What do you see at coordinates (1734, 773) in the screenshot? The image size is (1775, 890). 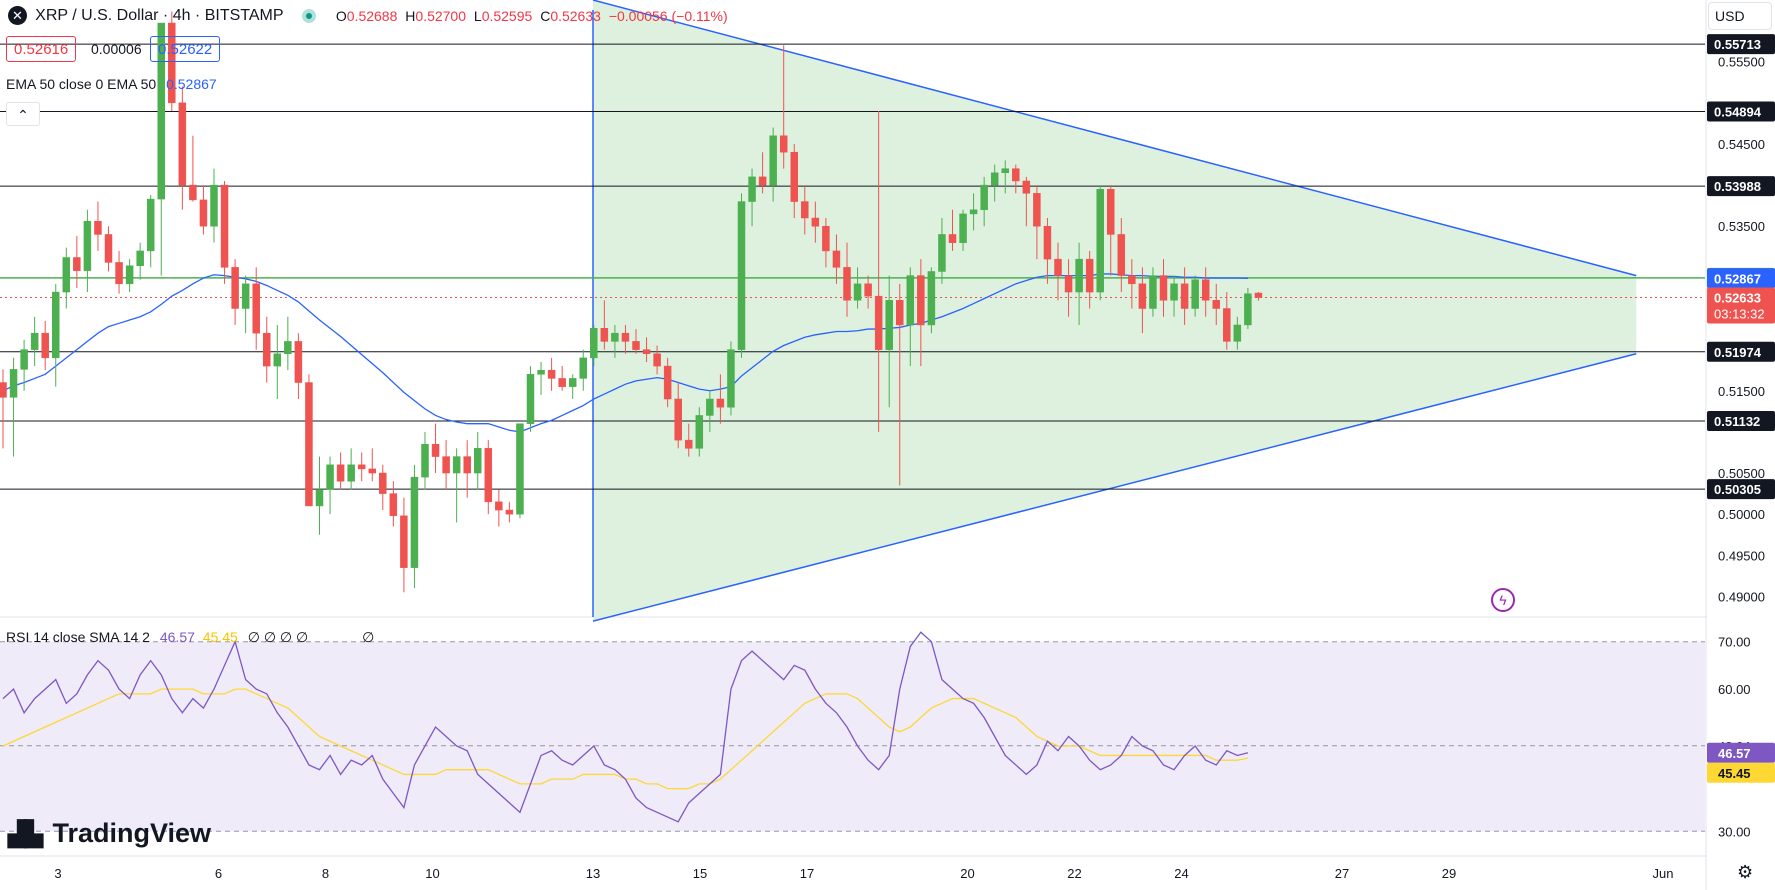 I see `rsi-sma-badge-text: 45.45` at bounding box center [1734, 773].